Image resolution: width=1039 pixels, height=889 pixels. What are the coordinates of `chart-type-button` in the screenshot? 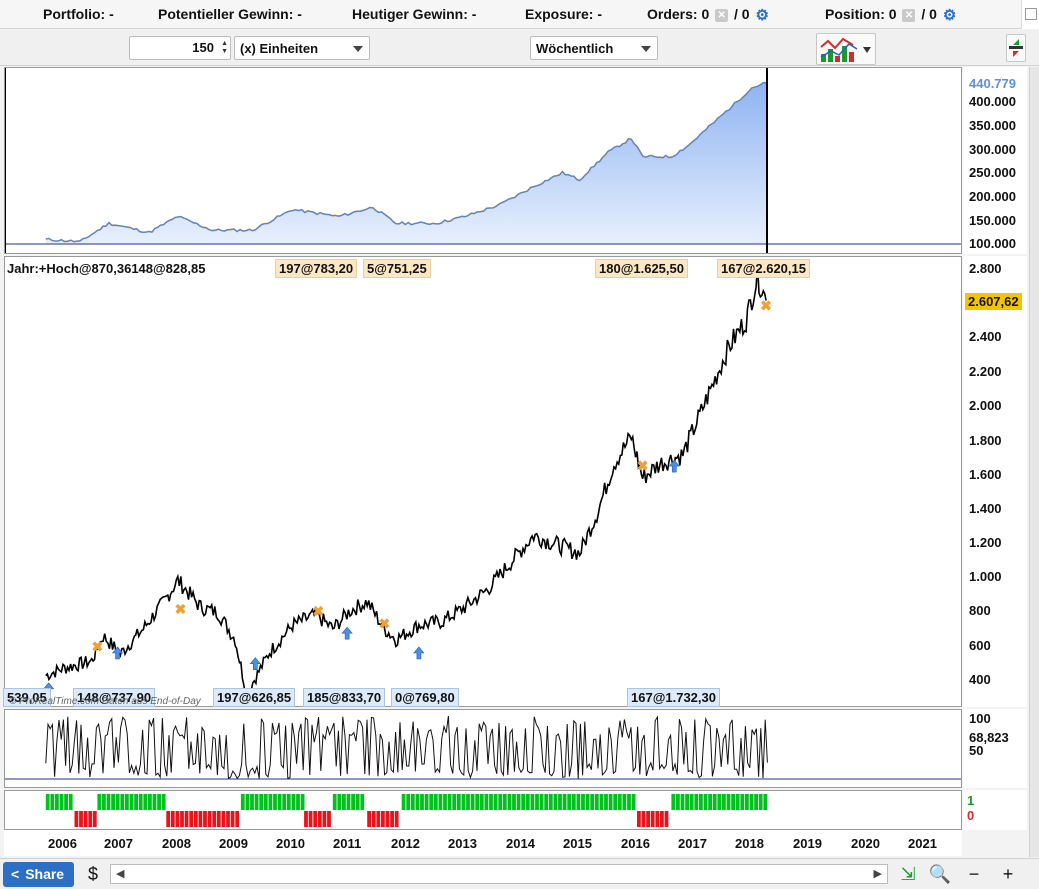 It's located at (846, 49).